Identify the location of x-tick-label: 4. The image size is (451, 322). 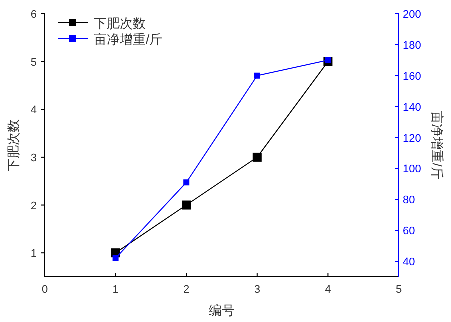
(328, 290).